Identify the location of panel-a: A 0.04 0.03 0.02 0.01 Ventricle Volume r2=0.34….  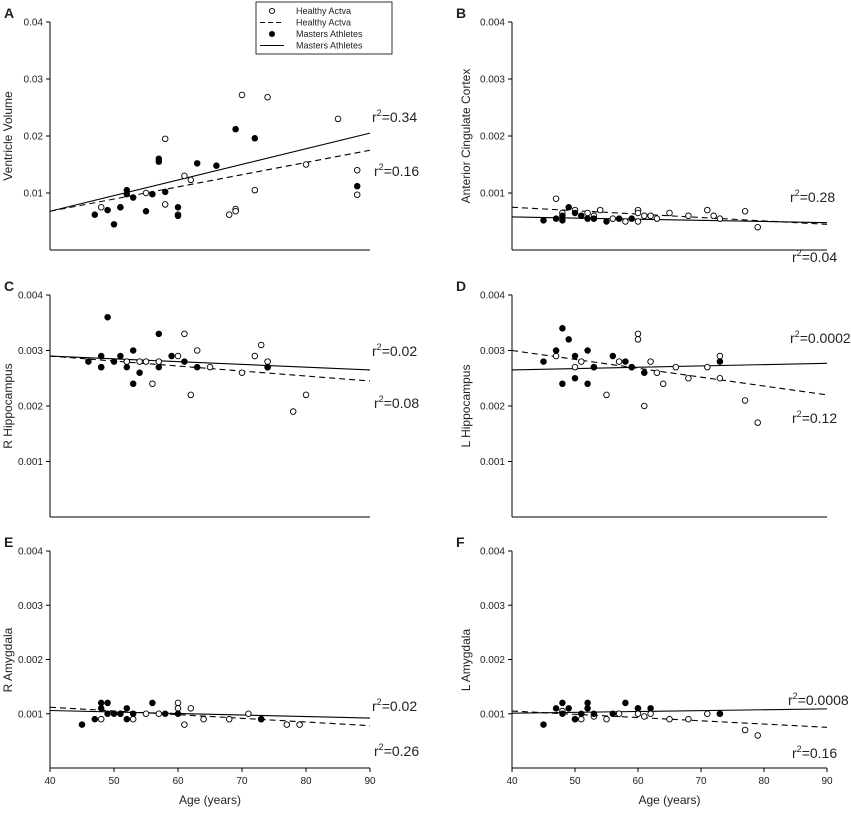
(210, 126).